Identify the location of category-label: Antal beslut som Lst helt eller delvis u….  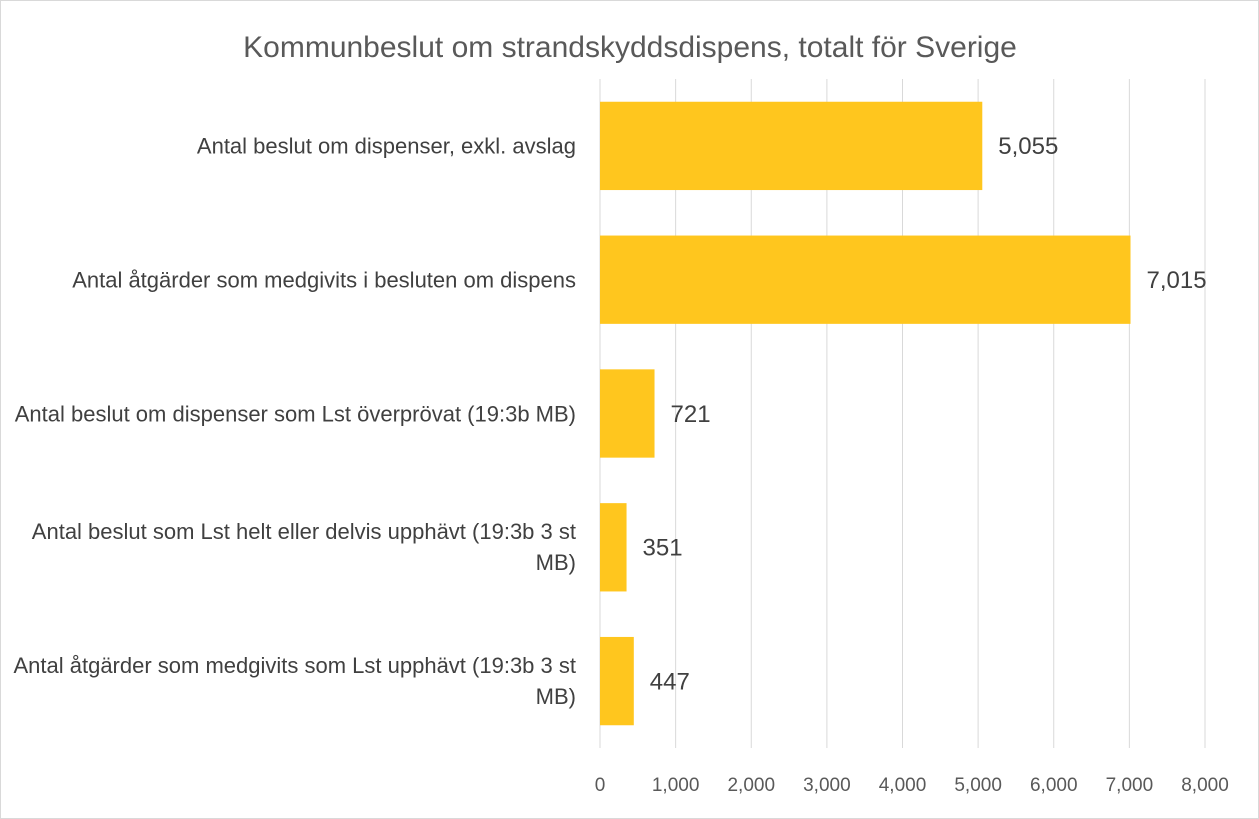
(303, 547).